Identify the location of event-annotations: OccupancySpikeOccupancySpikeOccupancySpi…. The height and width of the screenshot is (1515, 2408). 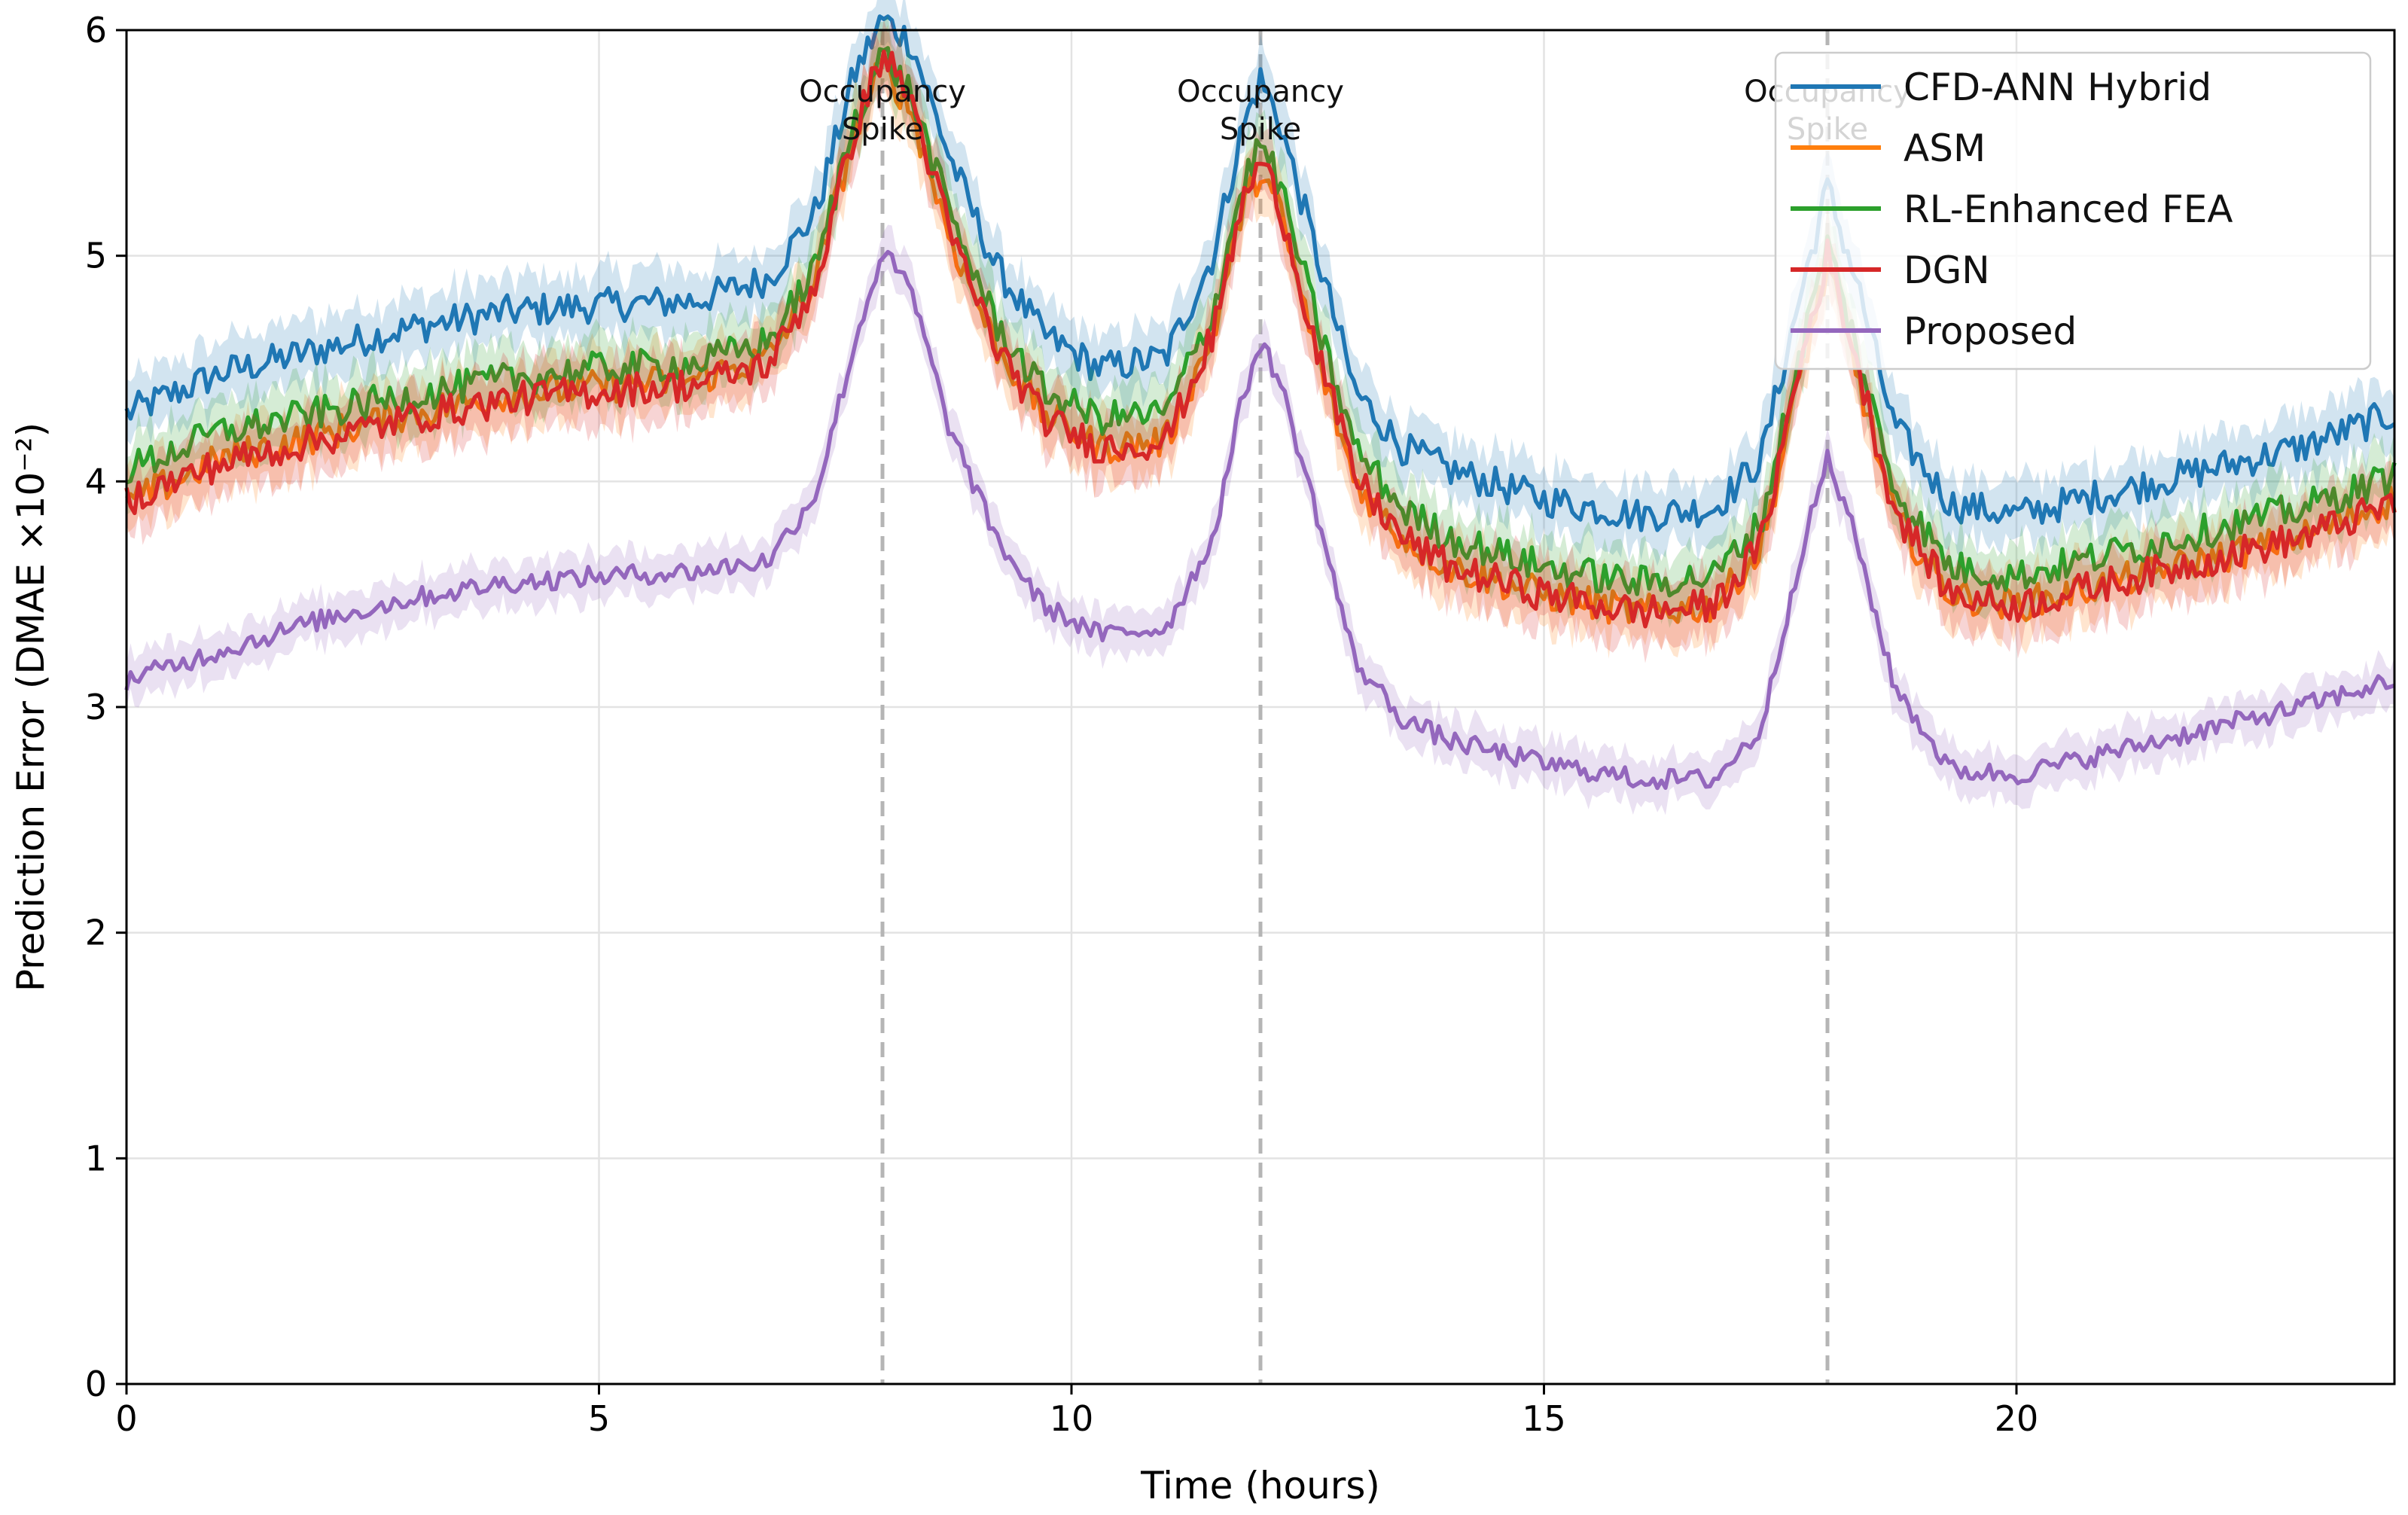
(1355, 111).